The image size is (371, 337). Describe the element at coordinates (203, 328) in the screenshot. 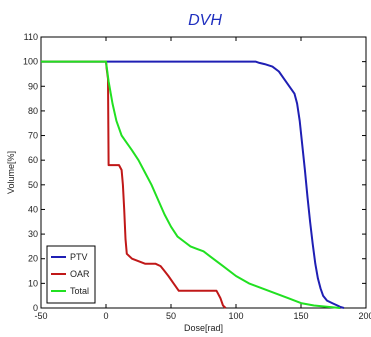

I see `x-axis-label: Dose[rad]` at that location.